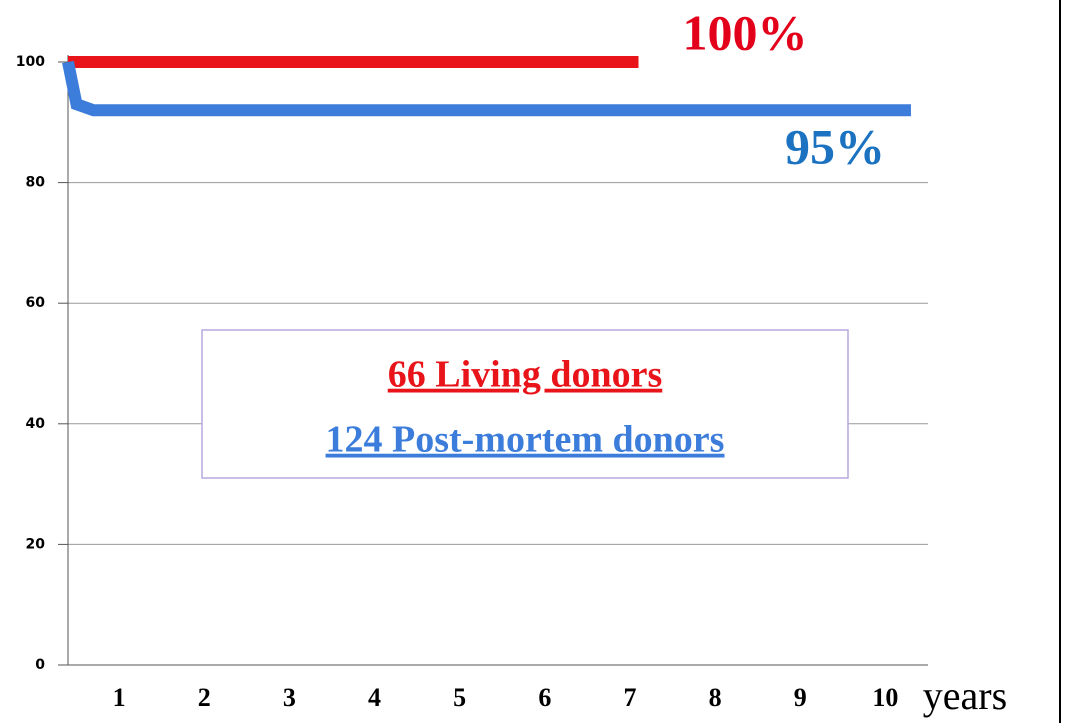 This screenshot has width=1076, height=723. I want to click on y-tick-label: 20, so click(36, 544).